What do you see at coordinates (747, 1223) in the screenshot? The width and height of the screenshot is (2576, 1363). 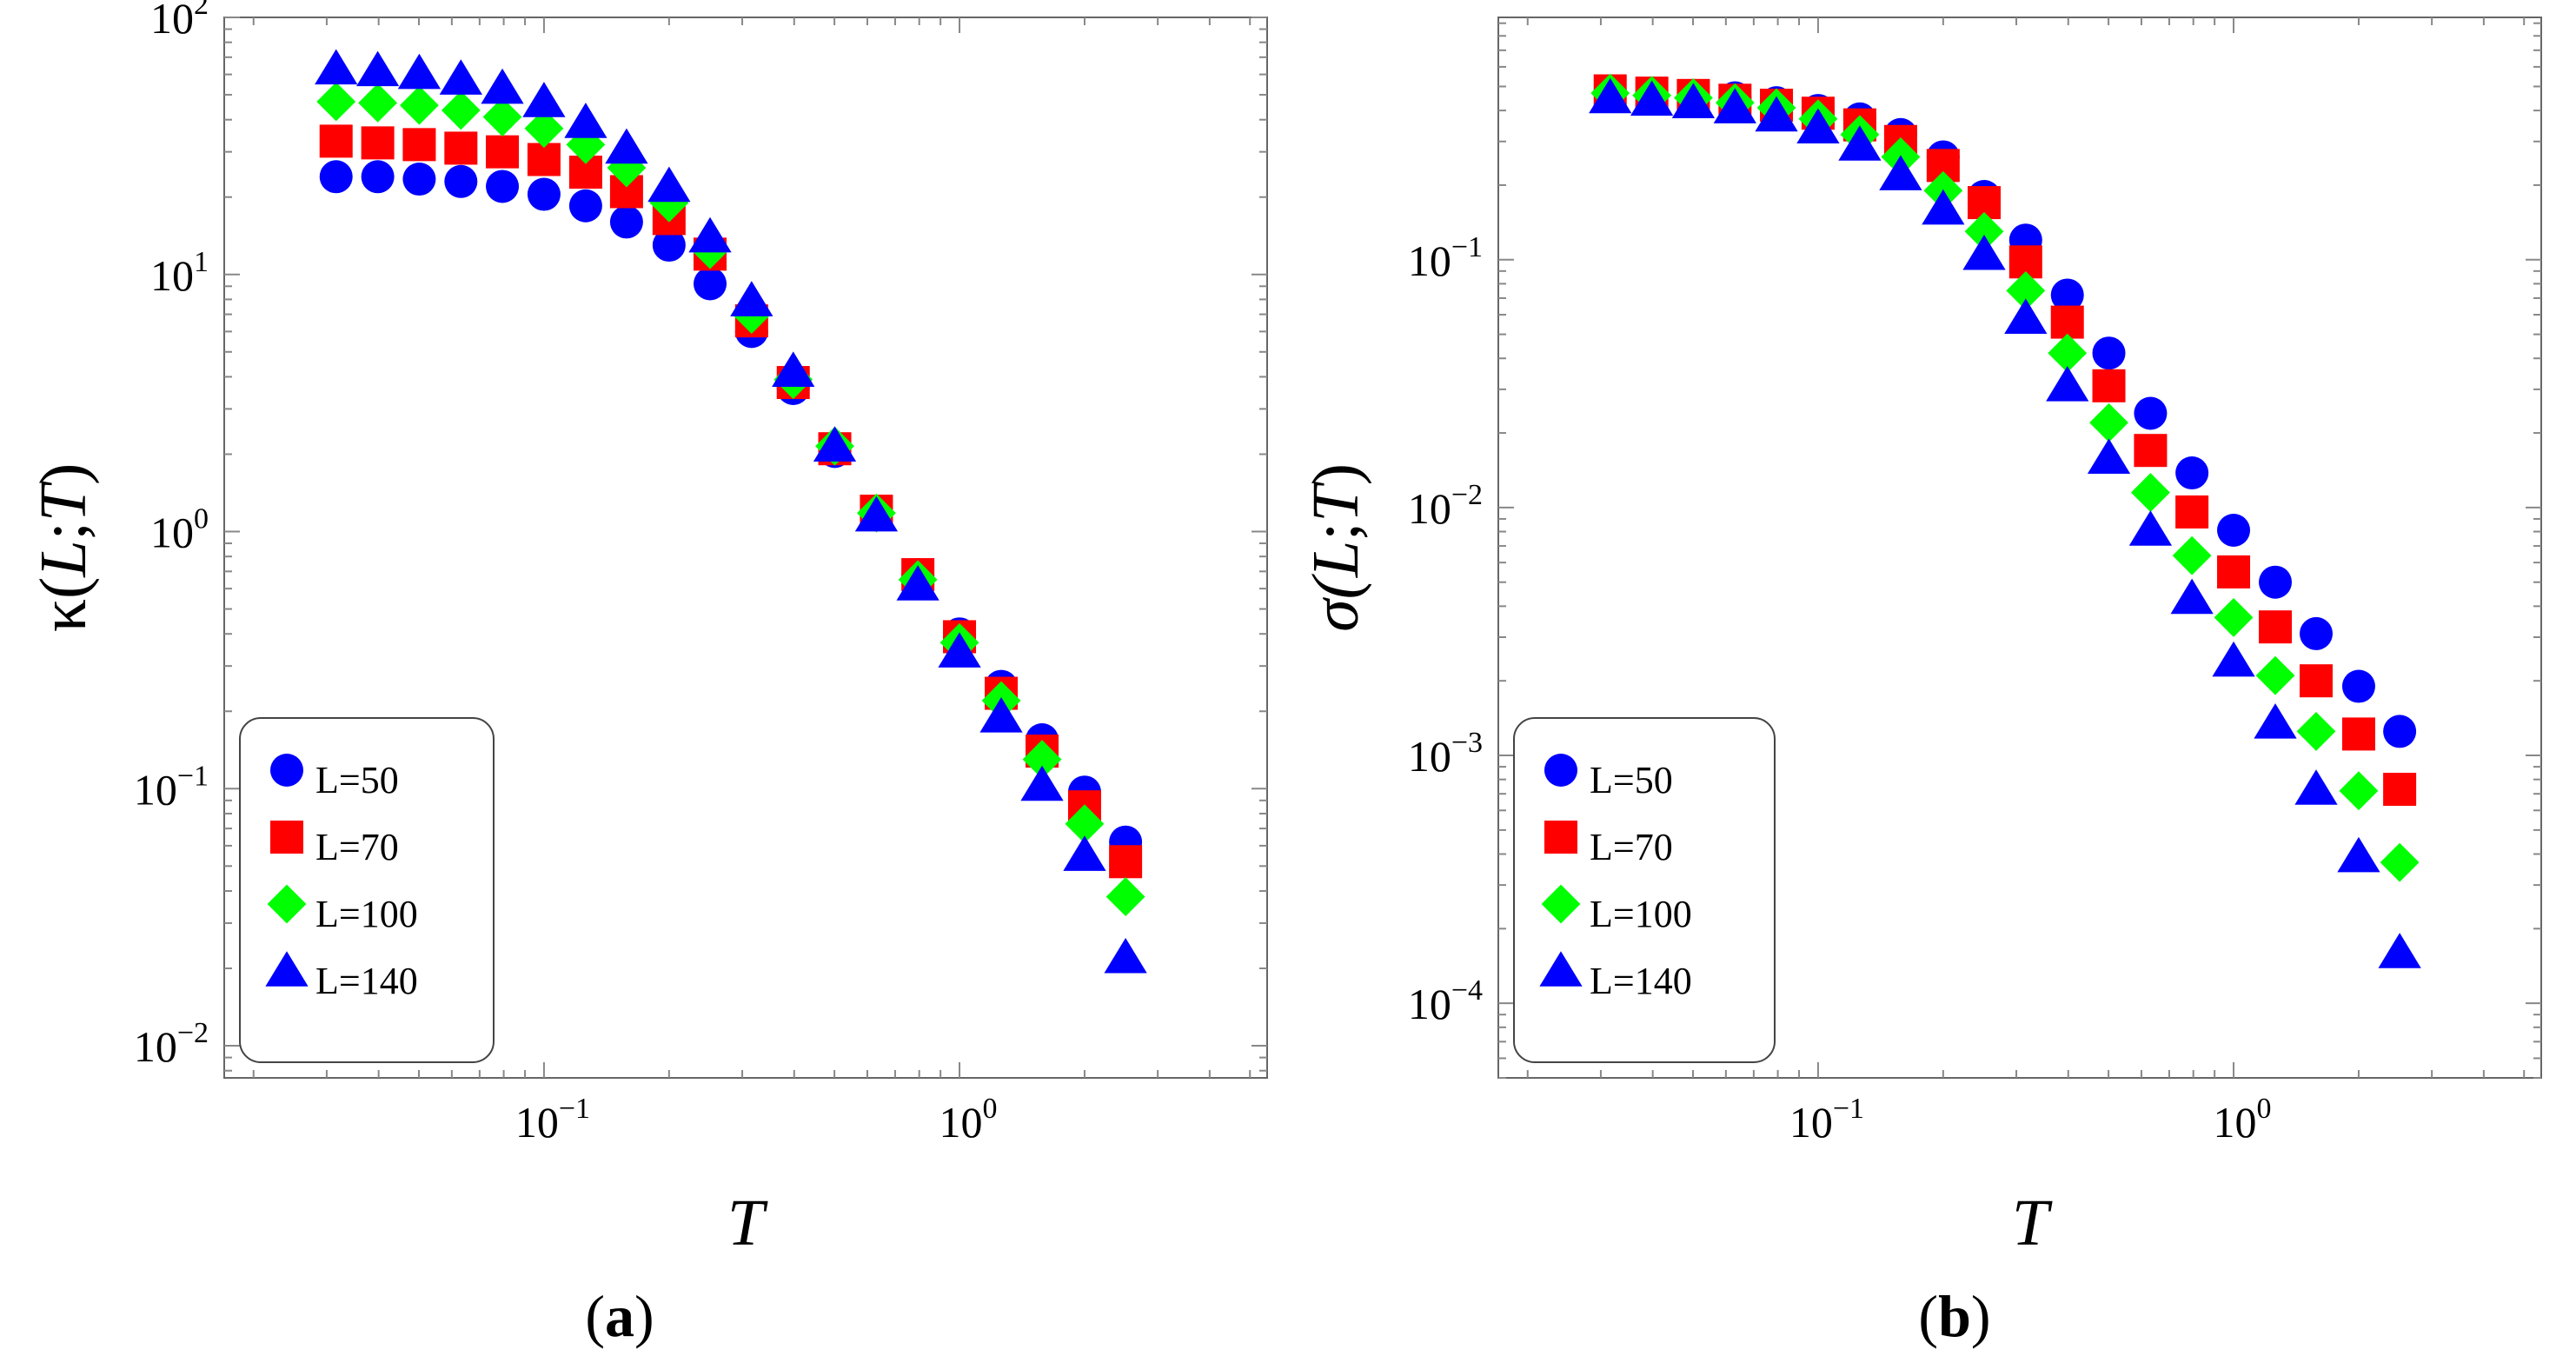 I see `panel-a-x-axis-label: T` at bounding box center [747, 1223].